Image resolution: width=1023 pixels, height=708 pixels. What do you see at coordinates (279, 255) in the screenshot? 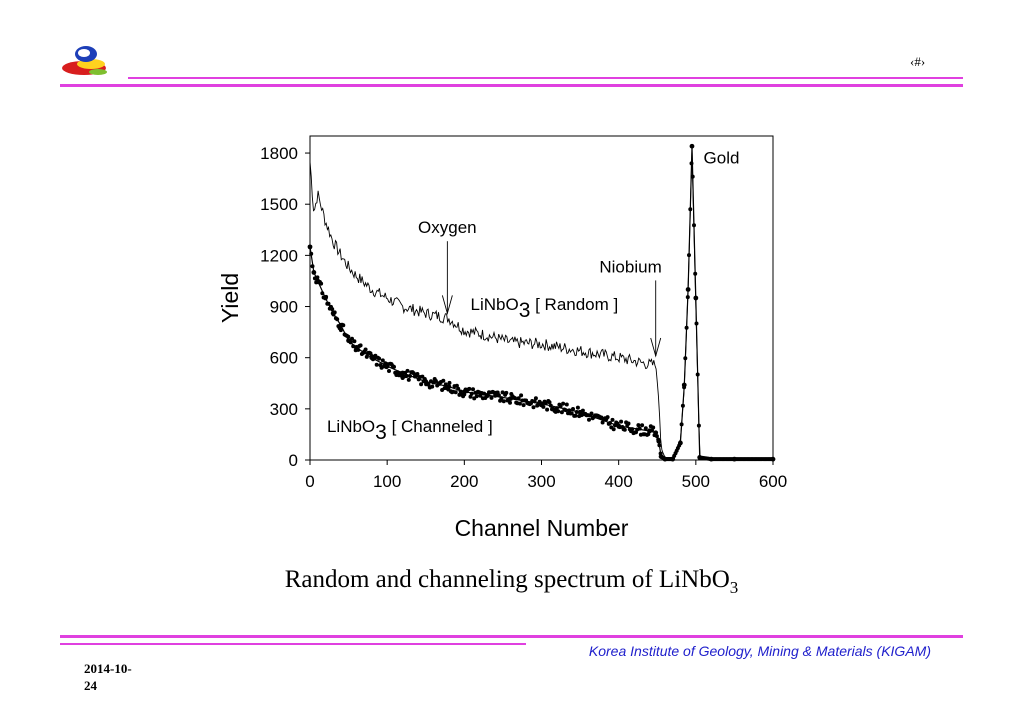
I see `y-tick-label: 1200` at bounding box center [279, 255].